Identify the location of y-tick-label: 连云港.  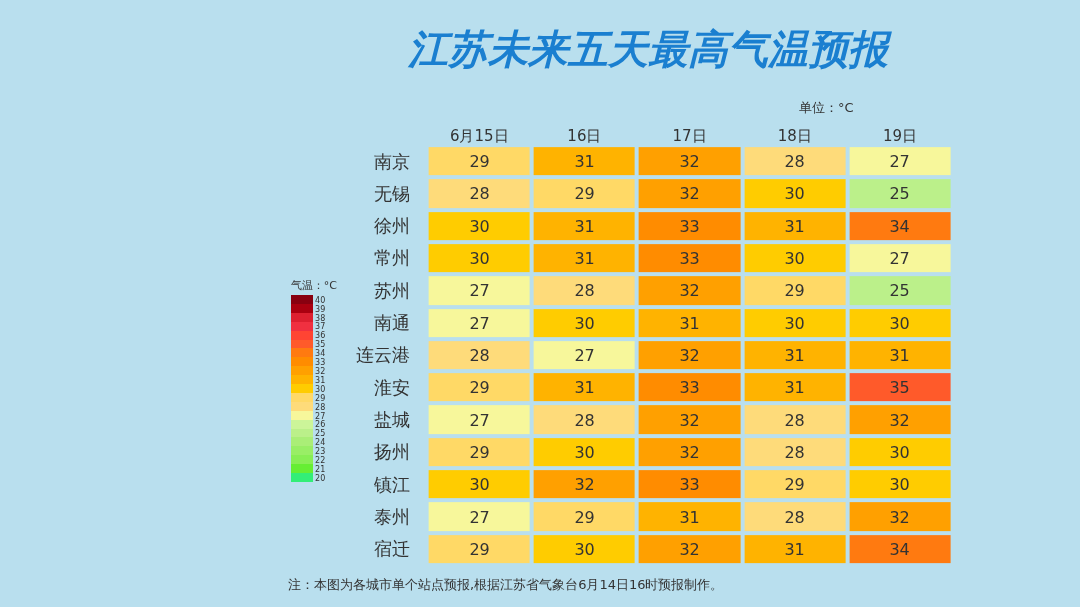
(383, 355).